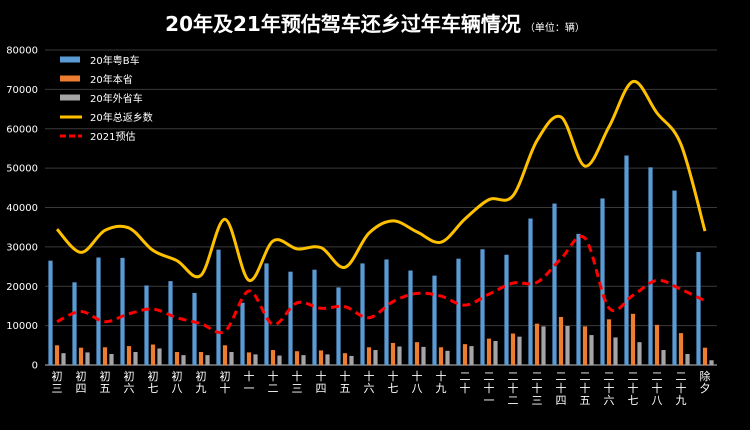 The image size is (750, 430). Describe the element at coordinates (489, 400) in the screenshot. I see `x-tick-label: 一` at that location.